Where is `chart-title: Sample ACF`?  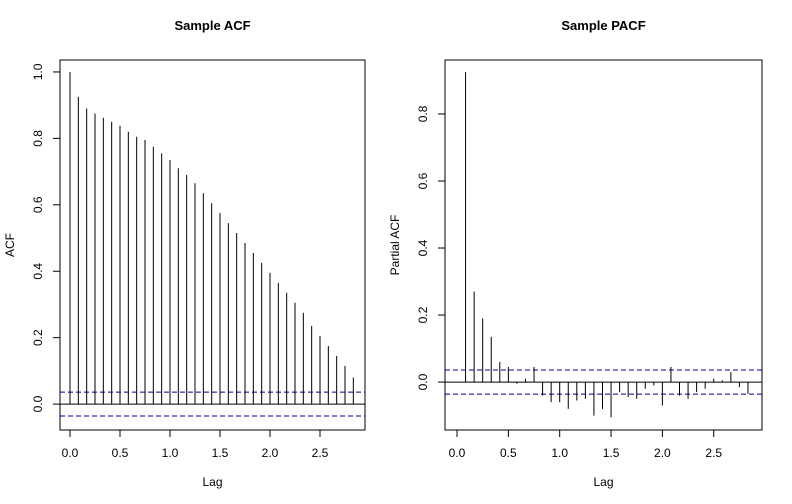 chart-title: Sample ACF is located at coordinates (212, 25).